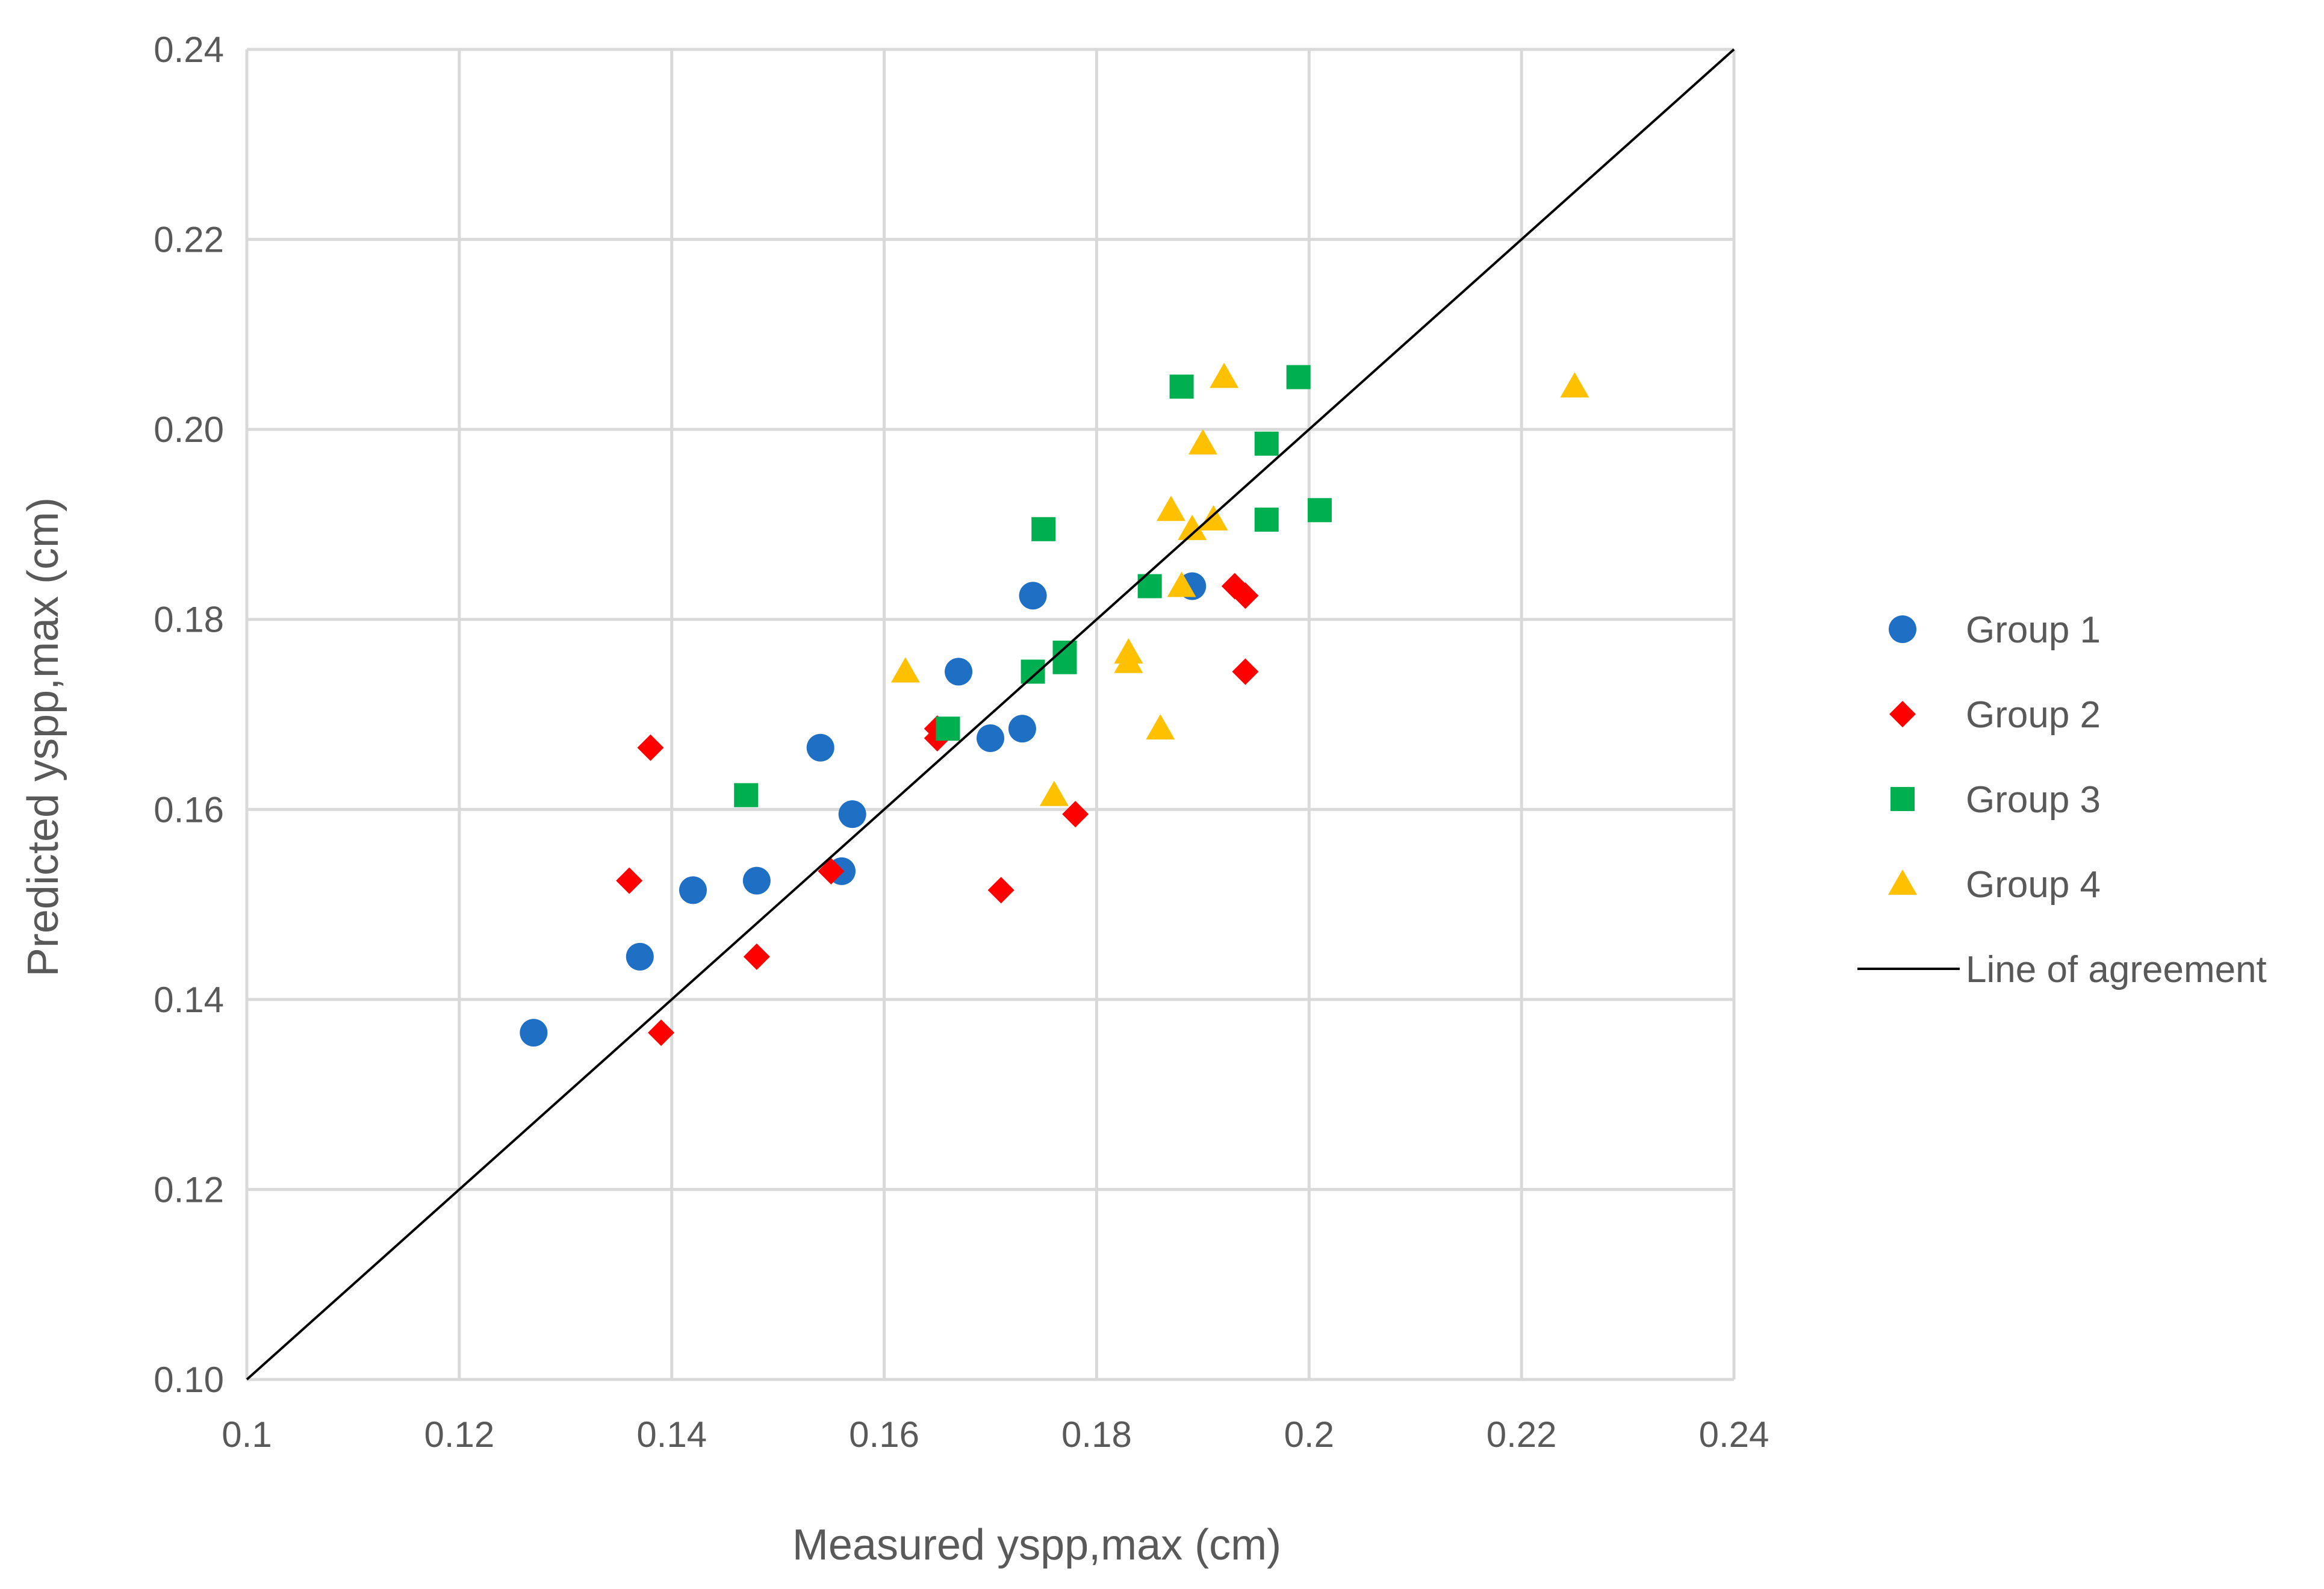  I want to click on x-tick-label: 0.1, so click(247, 1435).